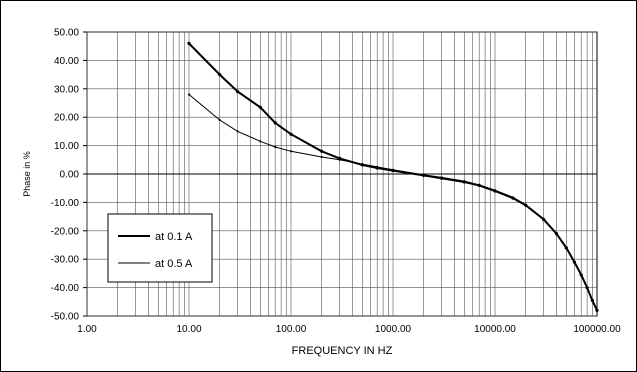 This screenshot has height=372, width=637. Describe the element at coordinates (291, 329) in the screenshot. I see `x-tick-label: 100.00` at that location.